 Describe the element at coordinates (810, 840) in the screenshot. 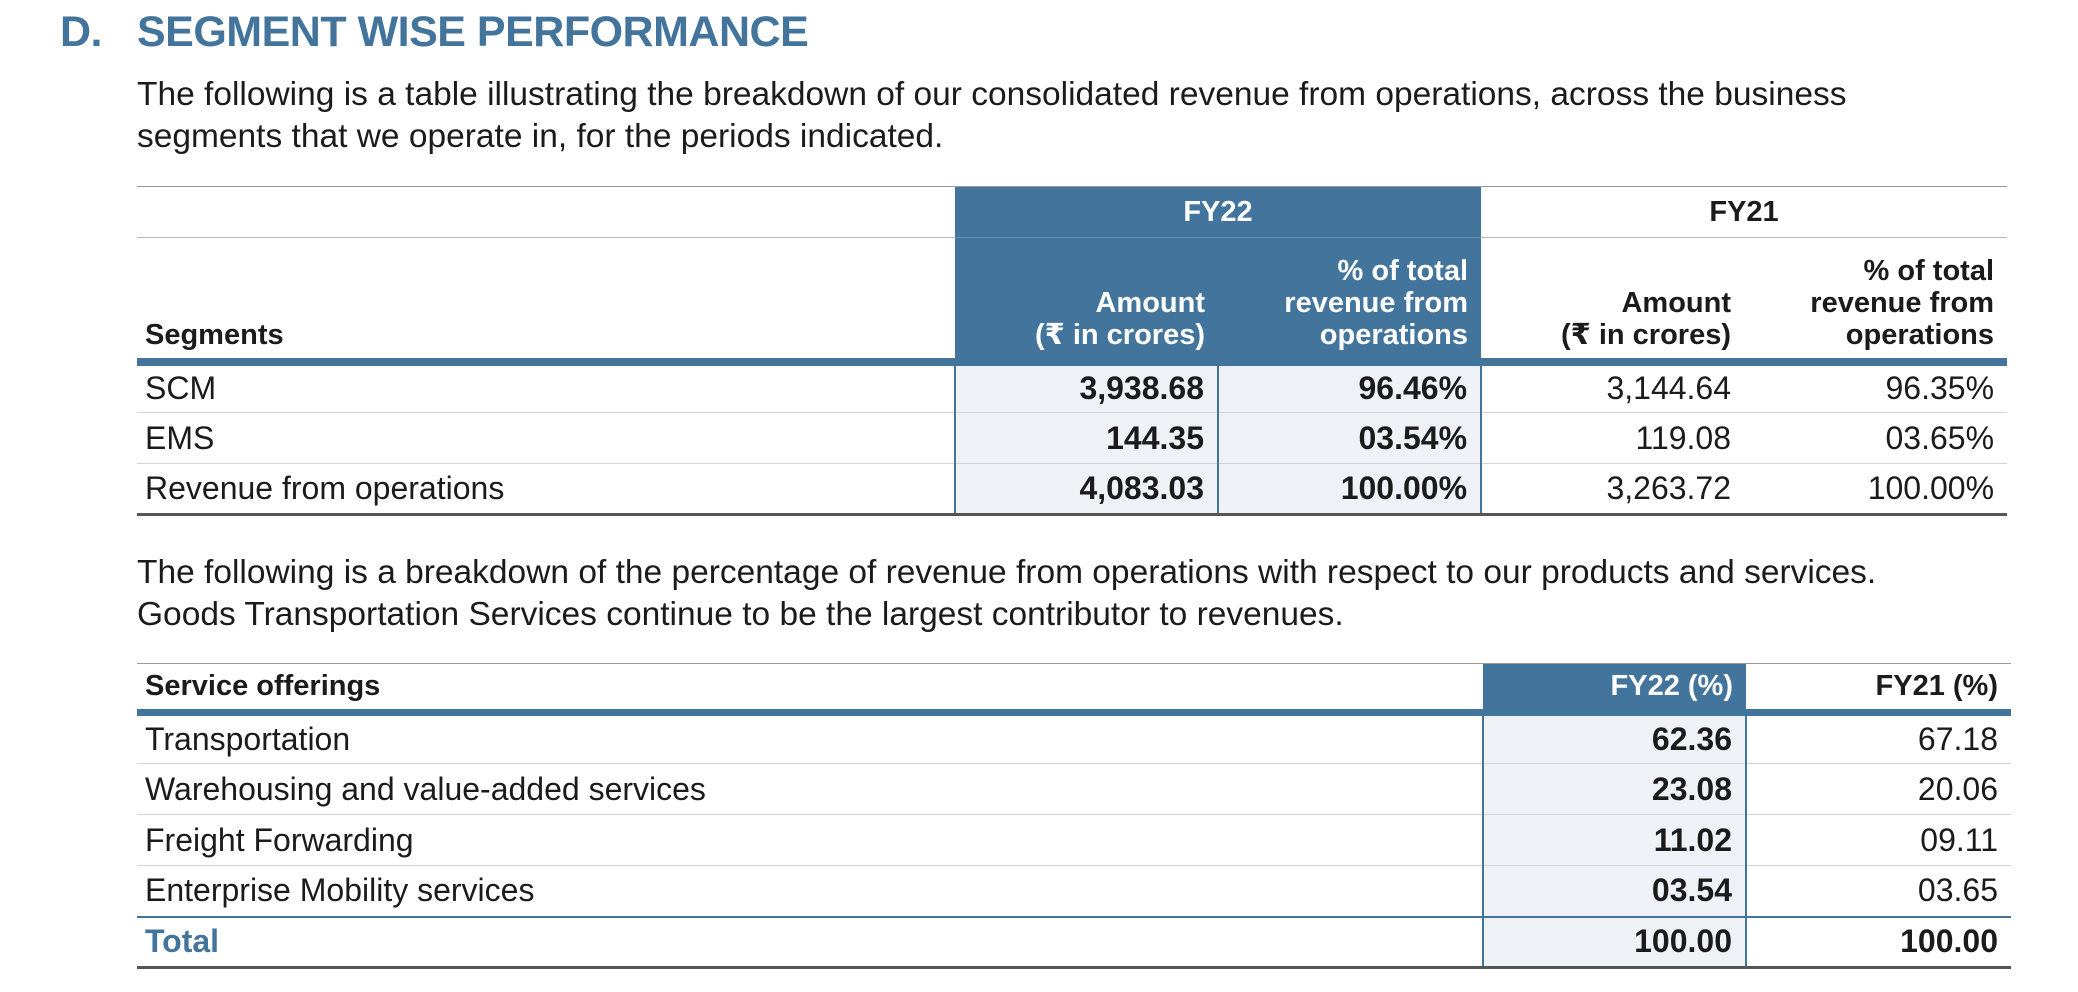

I see `service-name: Freight Forwarding` at that location.